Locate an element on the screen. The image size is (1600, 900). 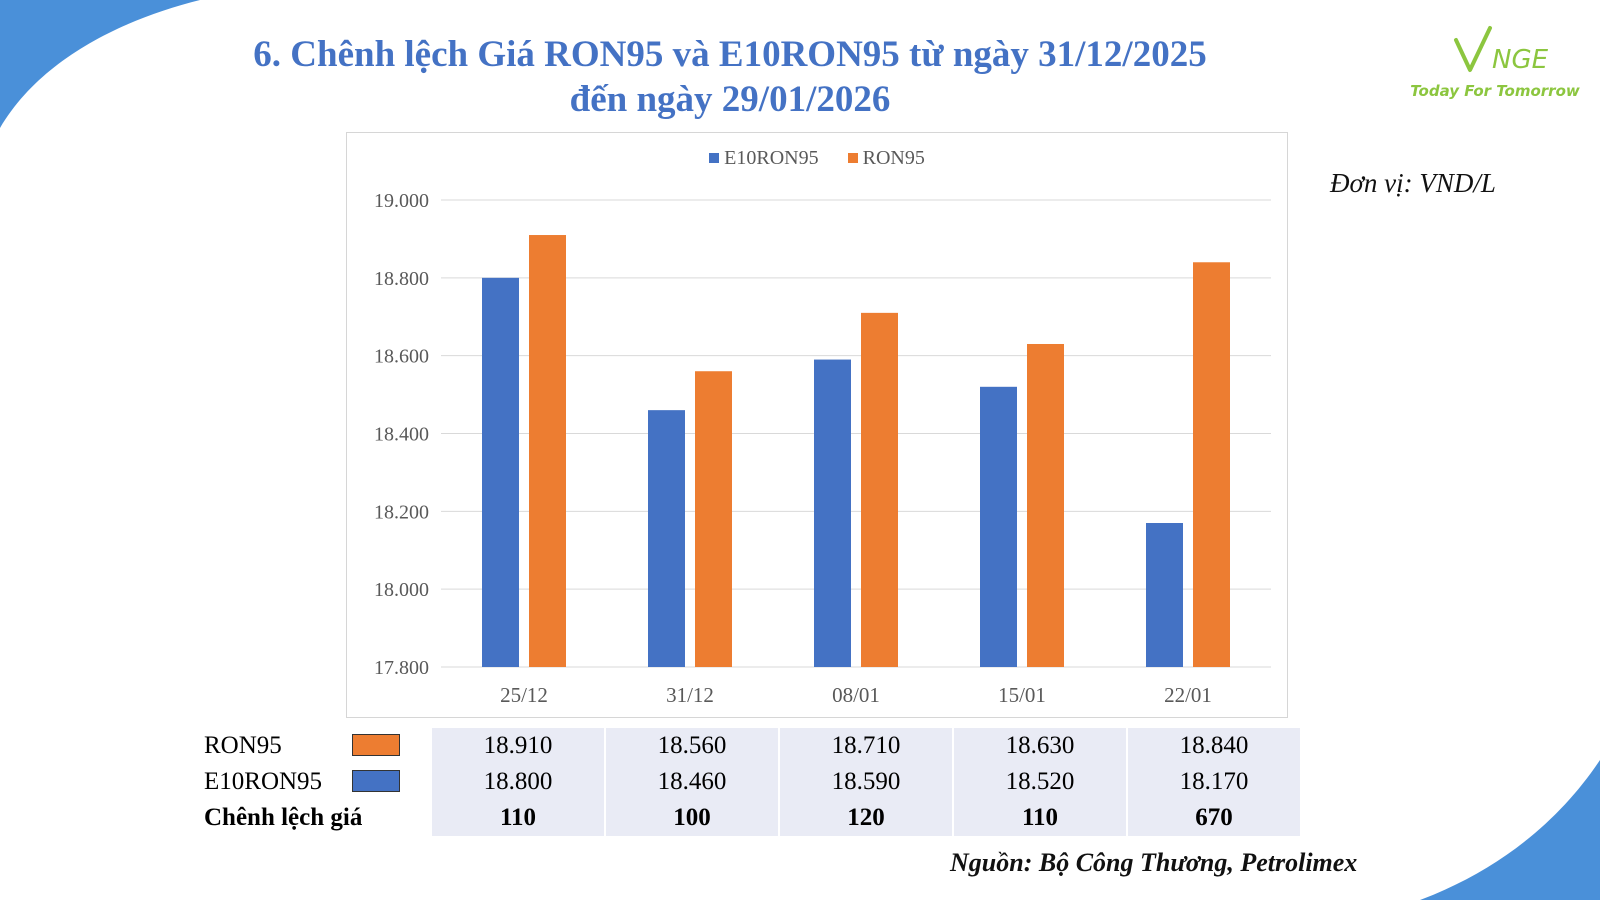
y-tick-label: 19.000 is located at coordinates (401, 201).